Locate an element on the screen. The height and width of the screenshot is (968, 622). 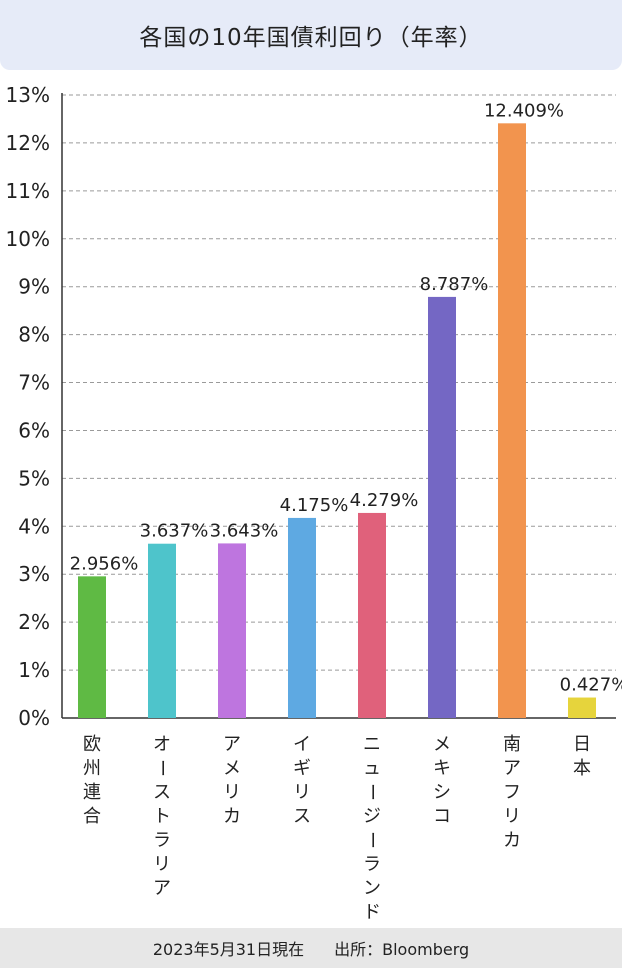
category-label-char: 日 is located at coordinates (582, 744).